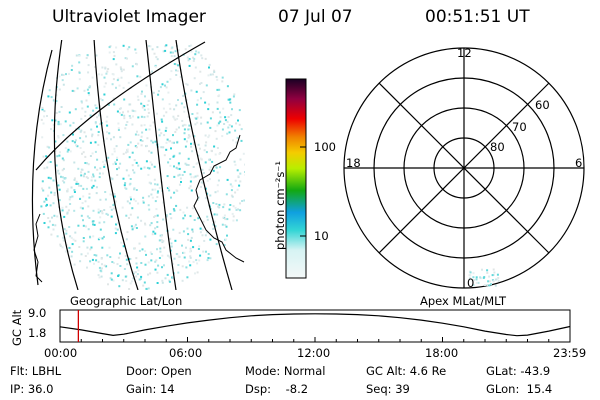  I want to click on y-tick-label-max: 9.0, so click(37, 313).